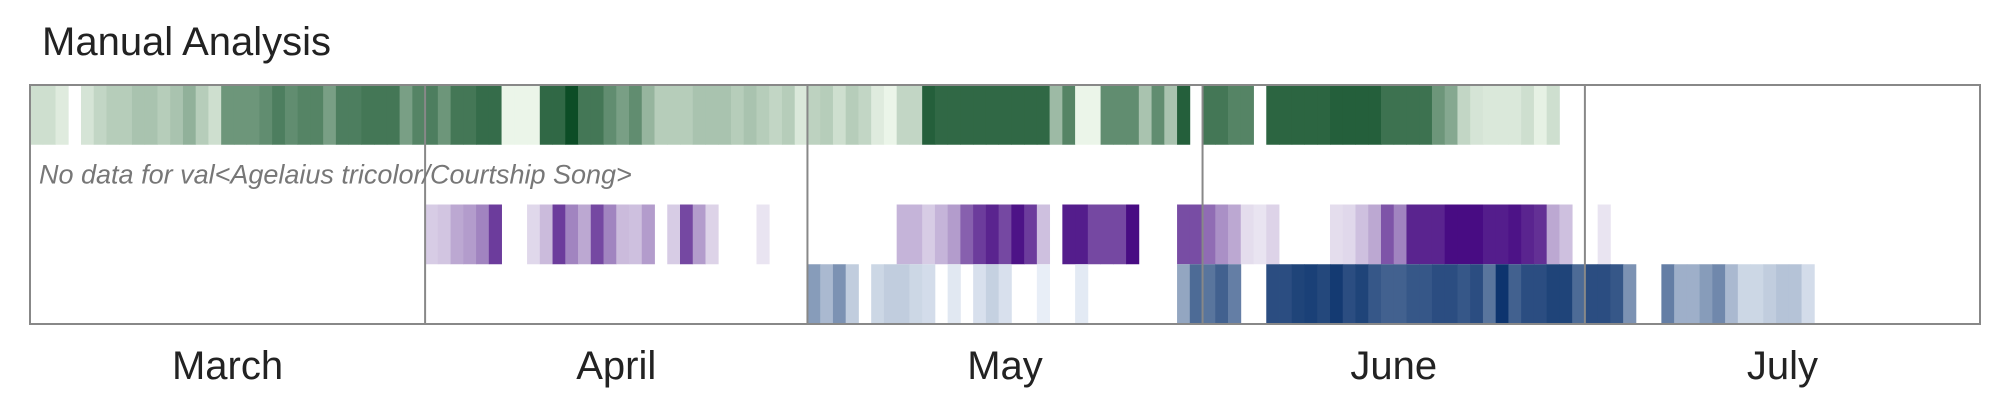 This screenshot has width=2009, height=416. I want to click on chart-title: Manual Analysis, so click(187, 42).